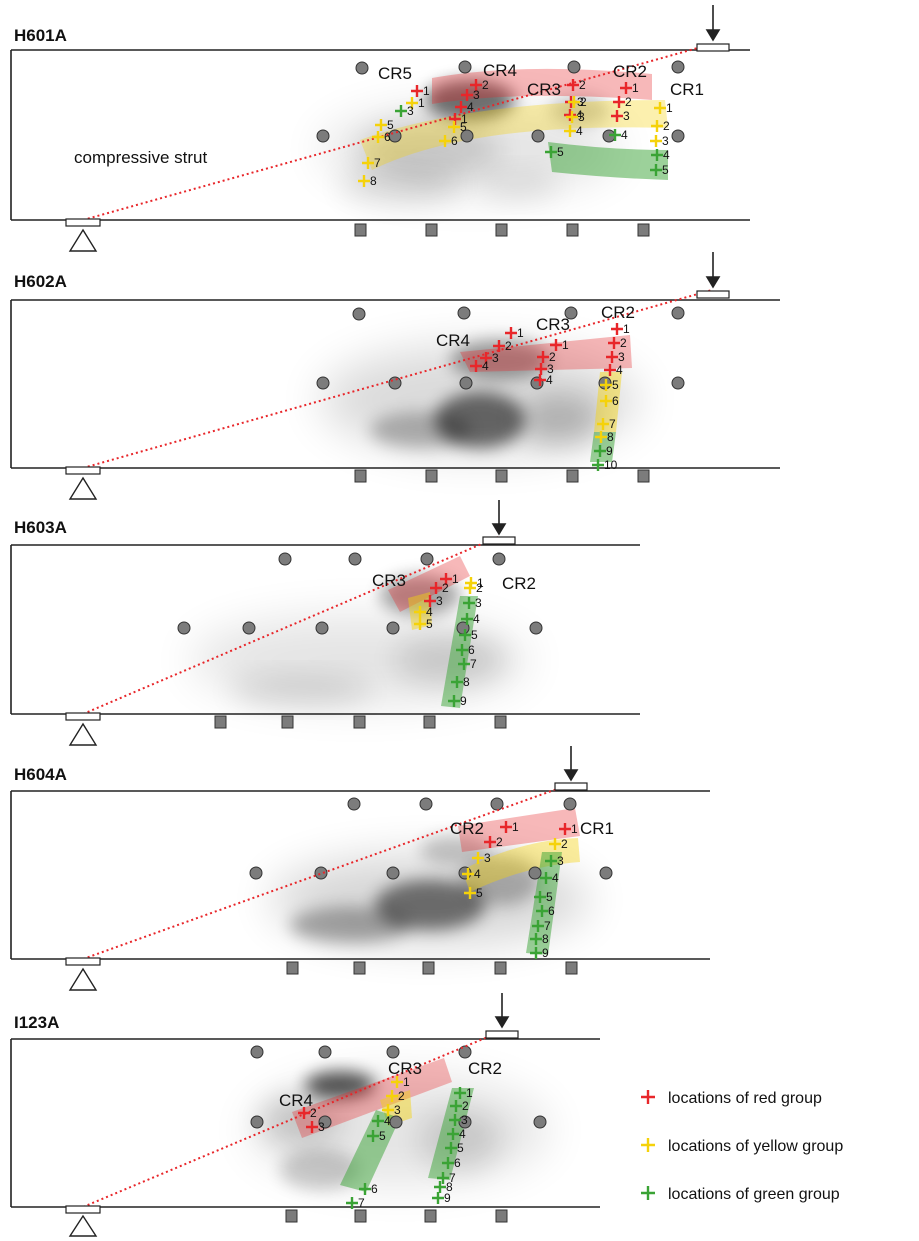 The width and height of the screenshot is (919, 1241). I want to click on panel-h603a: H603A CR3 CR2, so click(325, 623).